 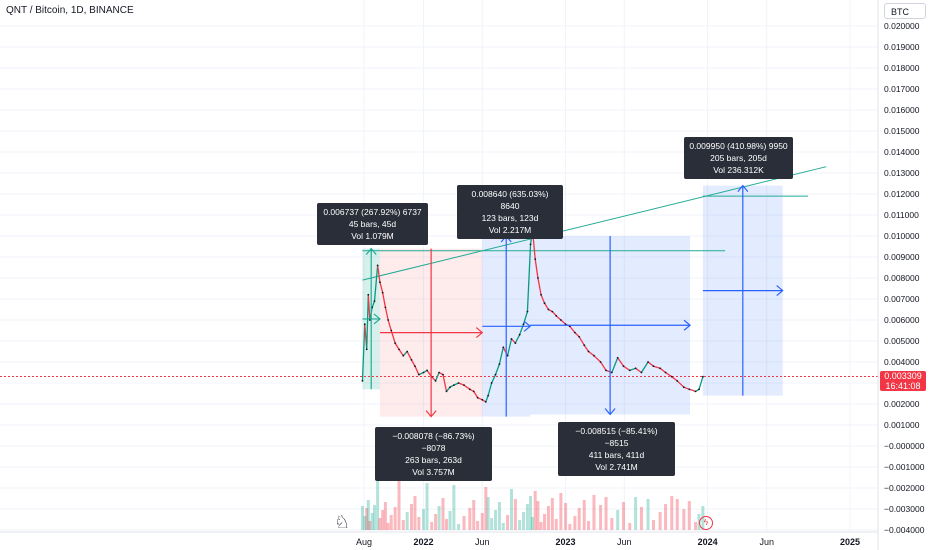 What do you see at coordinates (706, 523) in the screenshot?
I see `lightning-icon: ϟ` at bounding box center [706, 523].